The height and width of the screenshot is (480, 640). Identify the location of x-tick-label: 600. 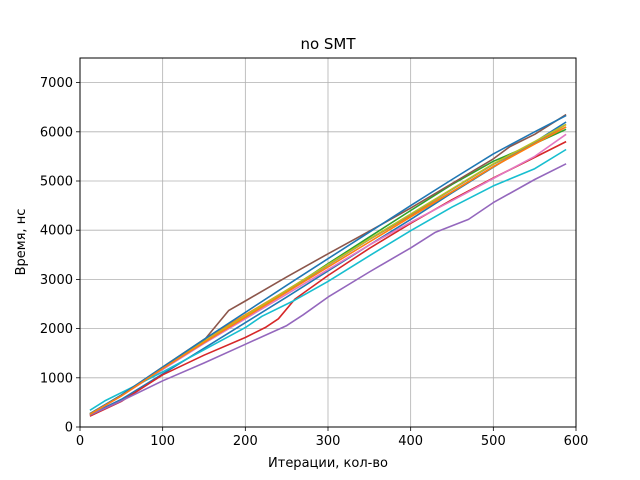
(576, 441).